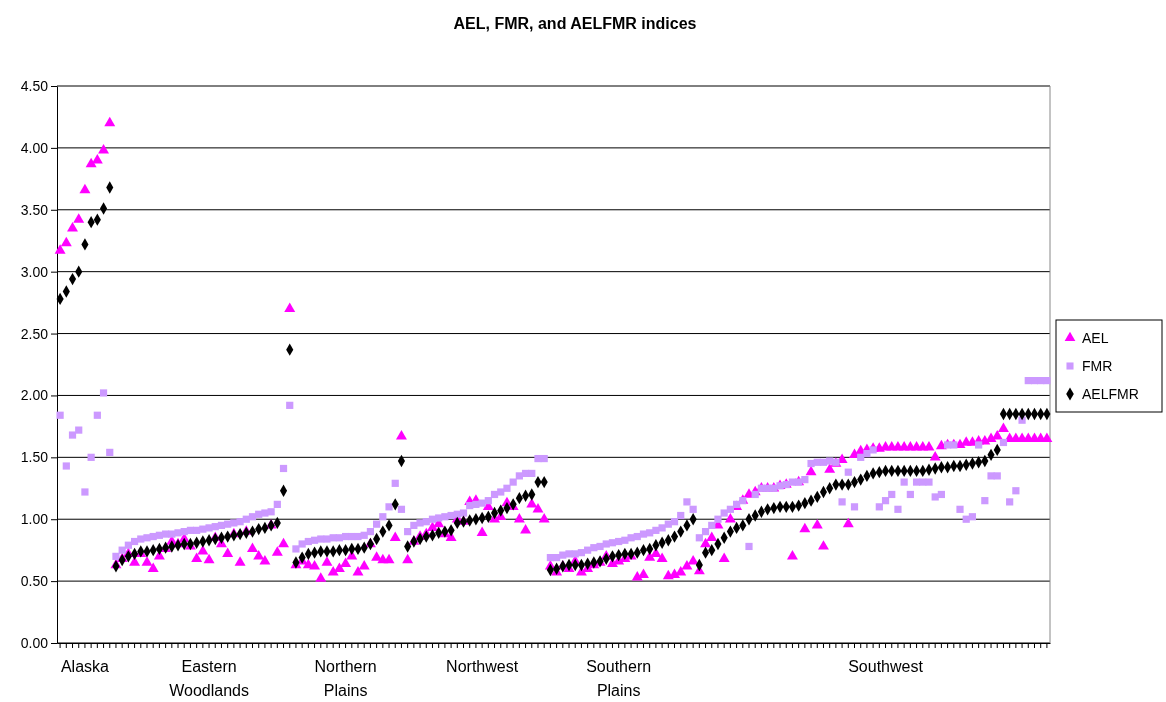 This screenshot has height=702, width=1166. I want to click on y-tick-label: 4.50, so click(34, 85).